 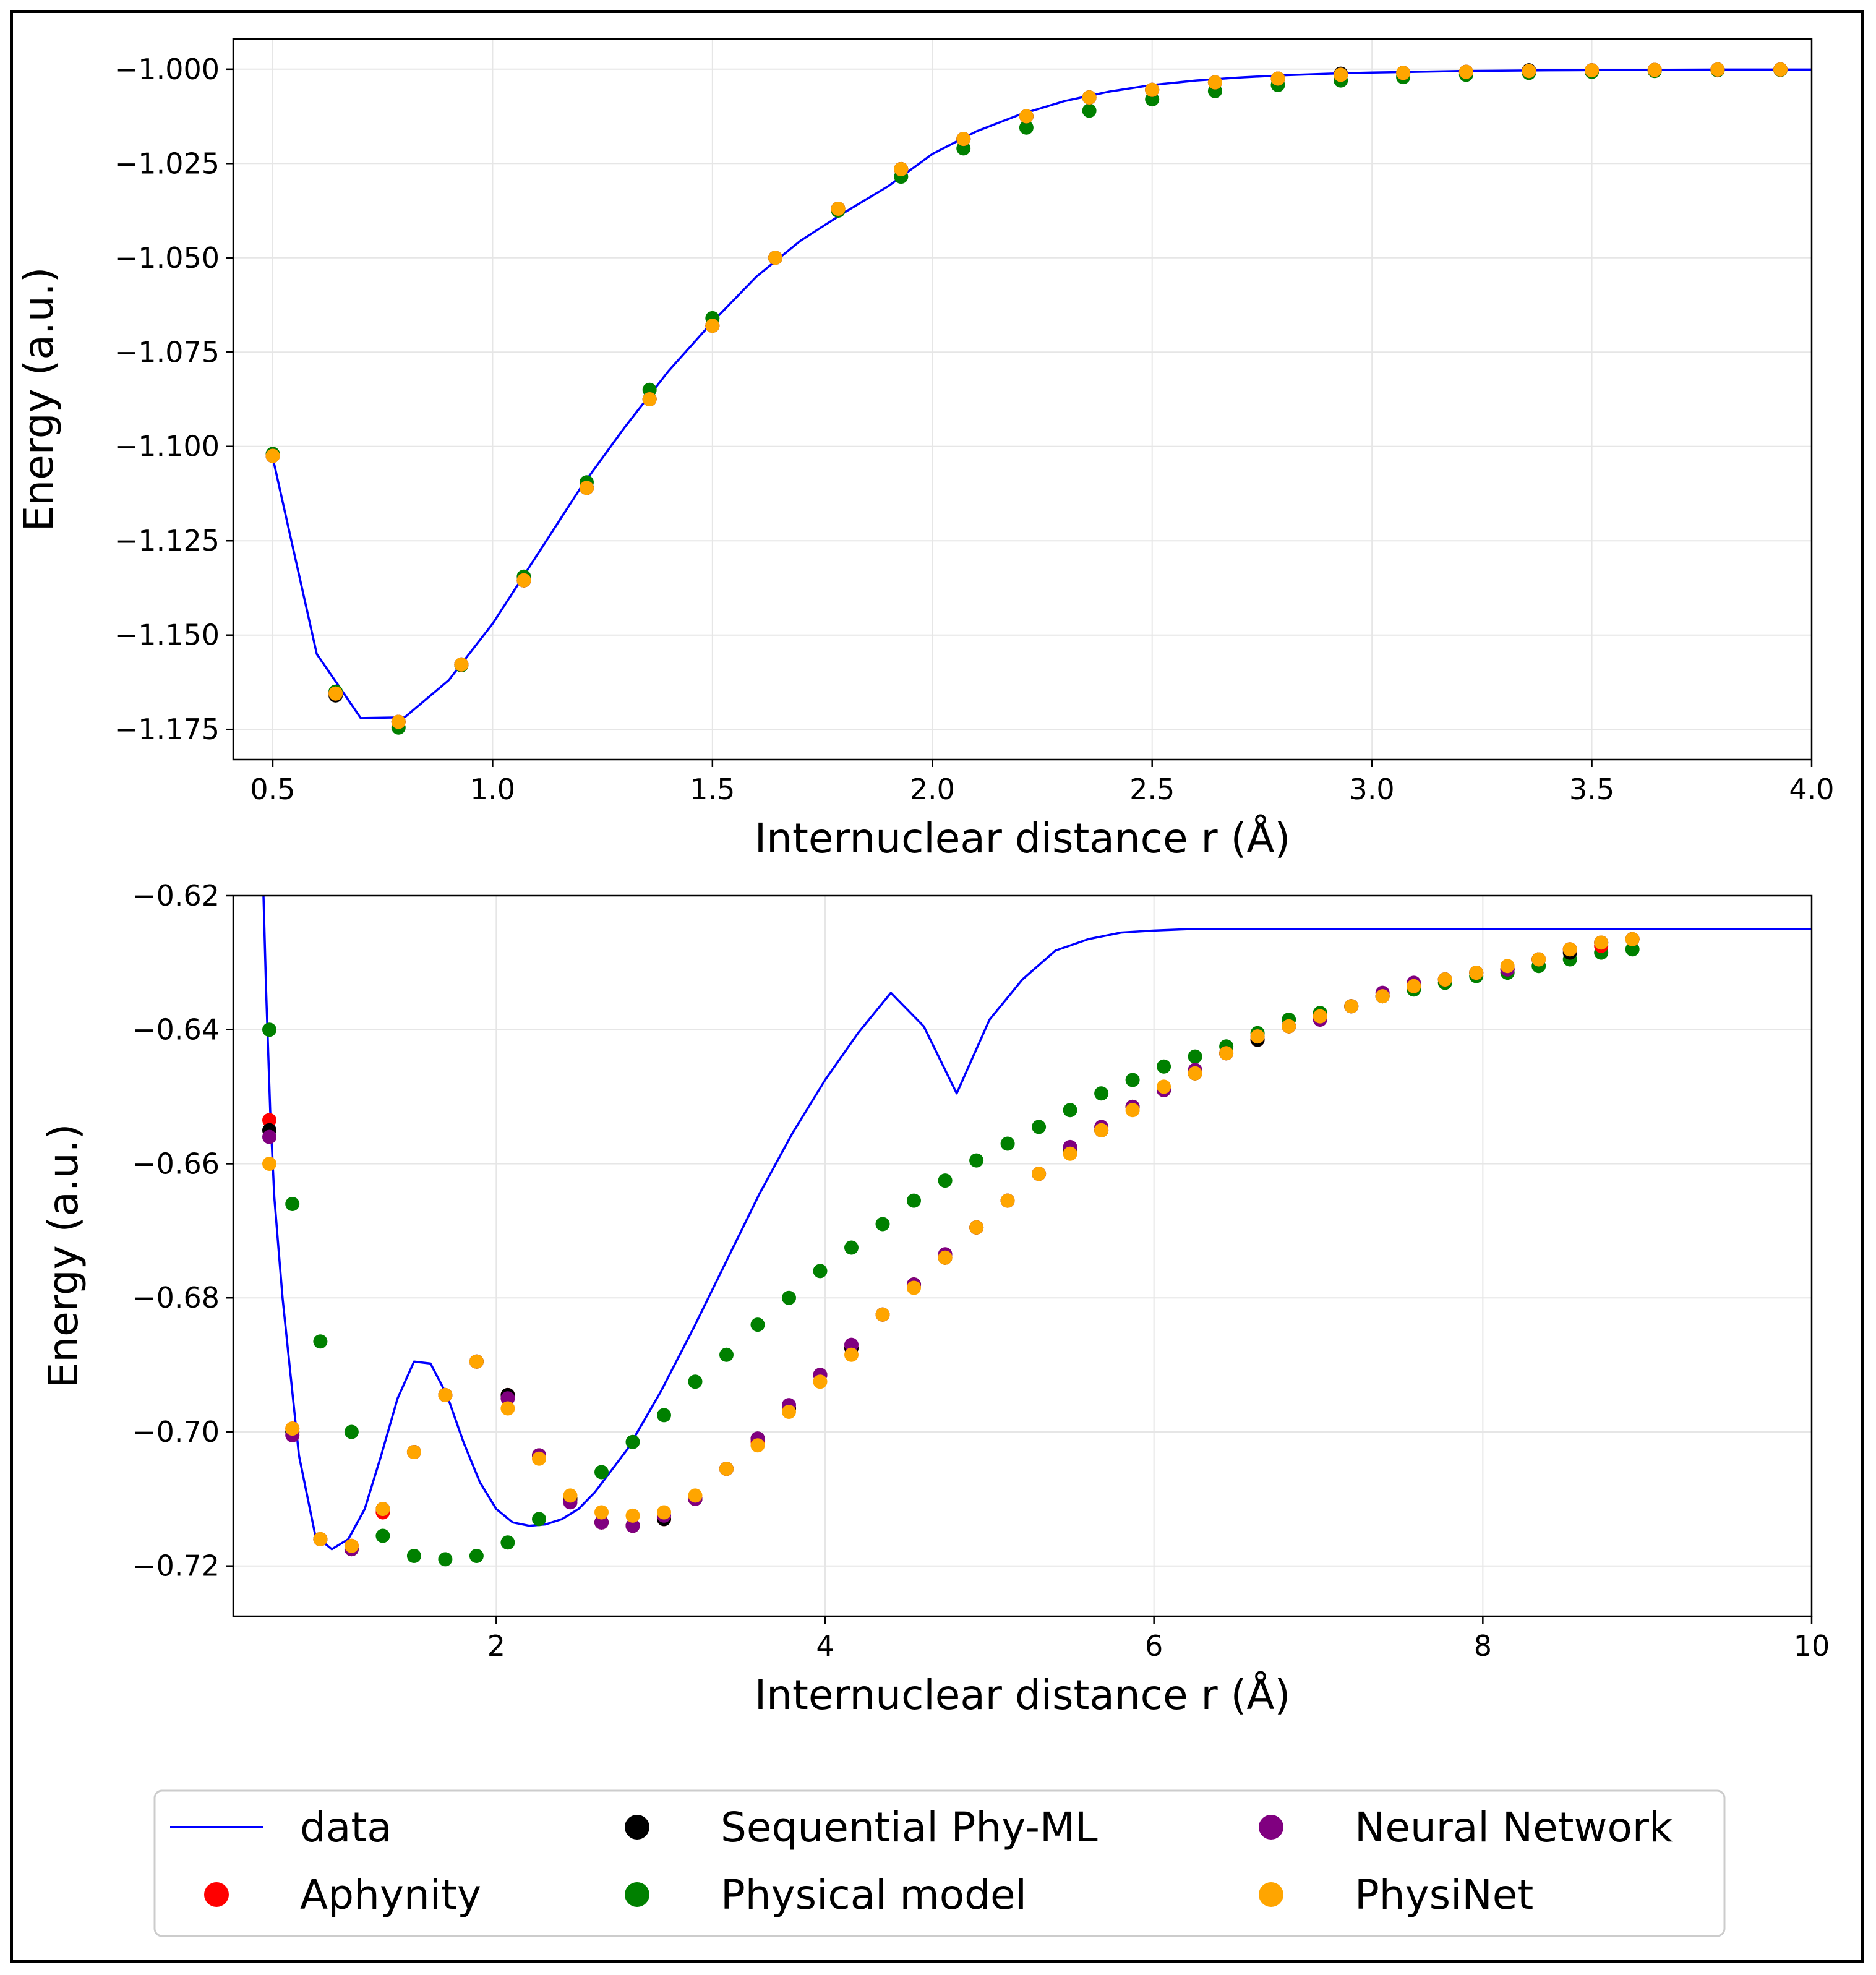 I want to click on x-tick-label: 2.0, so click(x=932, y=789).